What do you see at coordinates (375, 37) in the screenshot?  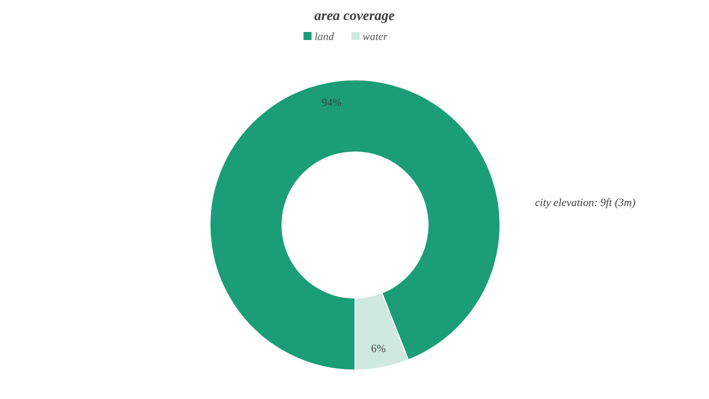 I see `legend-label: water` at bounding box center [375, 37].